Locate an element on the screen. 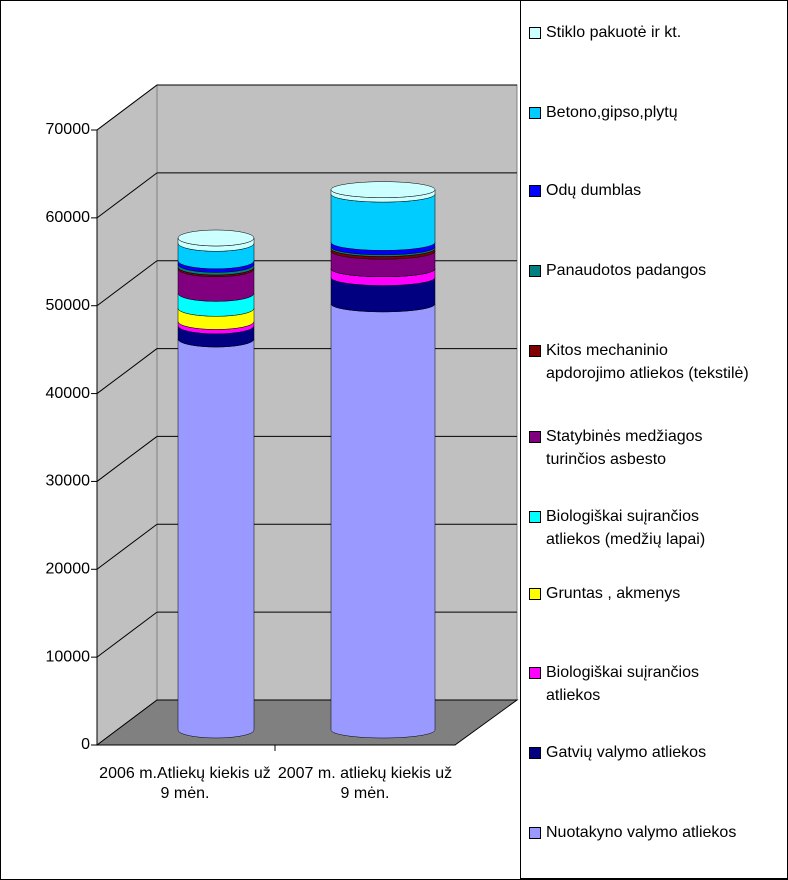 The width and height of the screenshot is (788, 880). y-tick-label: 0 is located at coordinates (85, 744).